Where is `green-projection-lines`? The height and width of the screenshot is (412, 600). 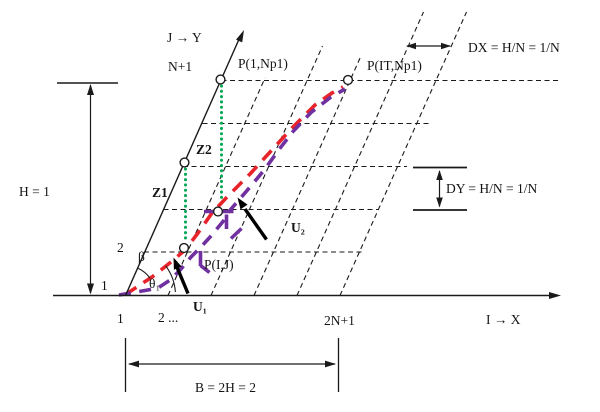
green-projection-lines is located at coordinates (203, 164).